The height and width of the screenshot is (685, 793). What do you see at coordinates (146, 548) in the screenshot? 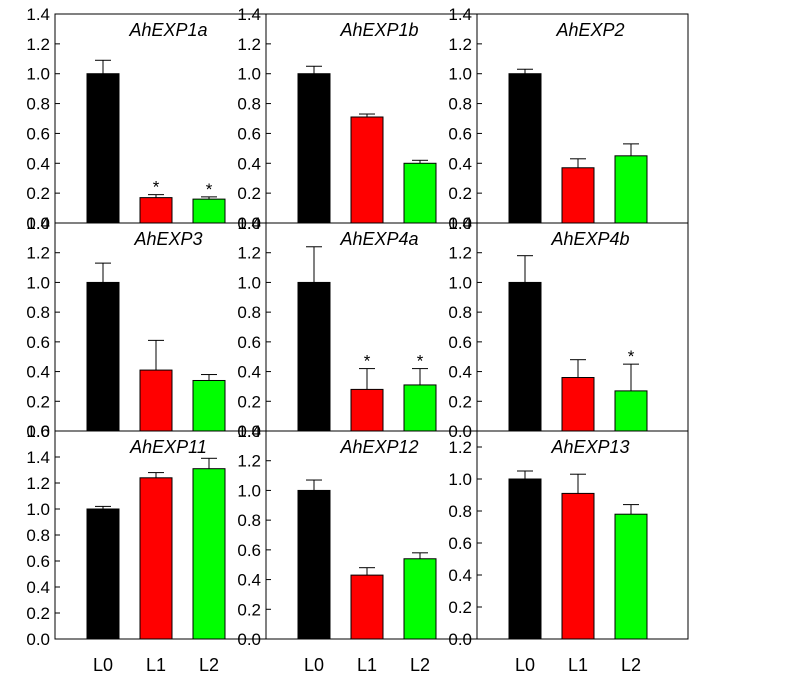
I see `panel-ahexp11: AhEXP11 0.0 0.2 0.4 0.6 0.8 1.0 1.2 1.4 1.6 L0 L1 L2` at bounding box center [146, 548].